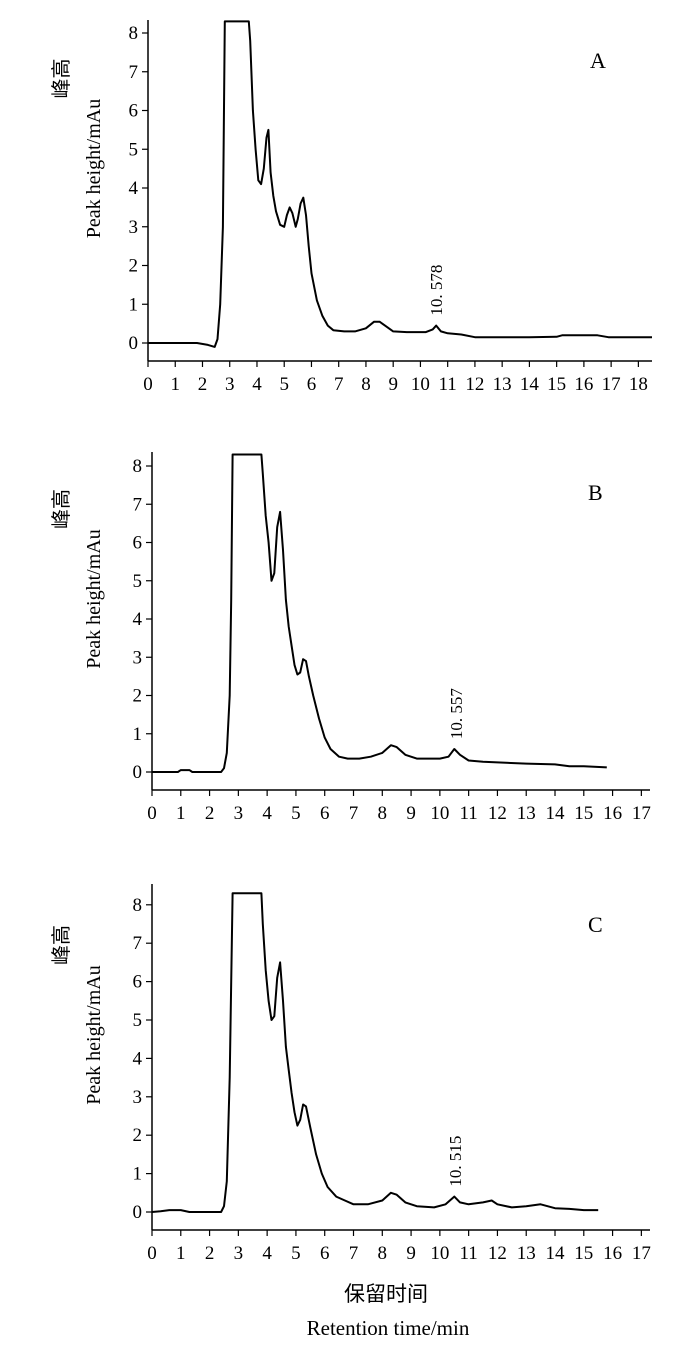 The width and height of the screenshot is (700, 1356). I want to click on x-axis-label: Retention time/min, so click(388, 1328).